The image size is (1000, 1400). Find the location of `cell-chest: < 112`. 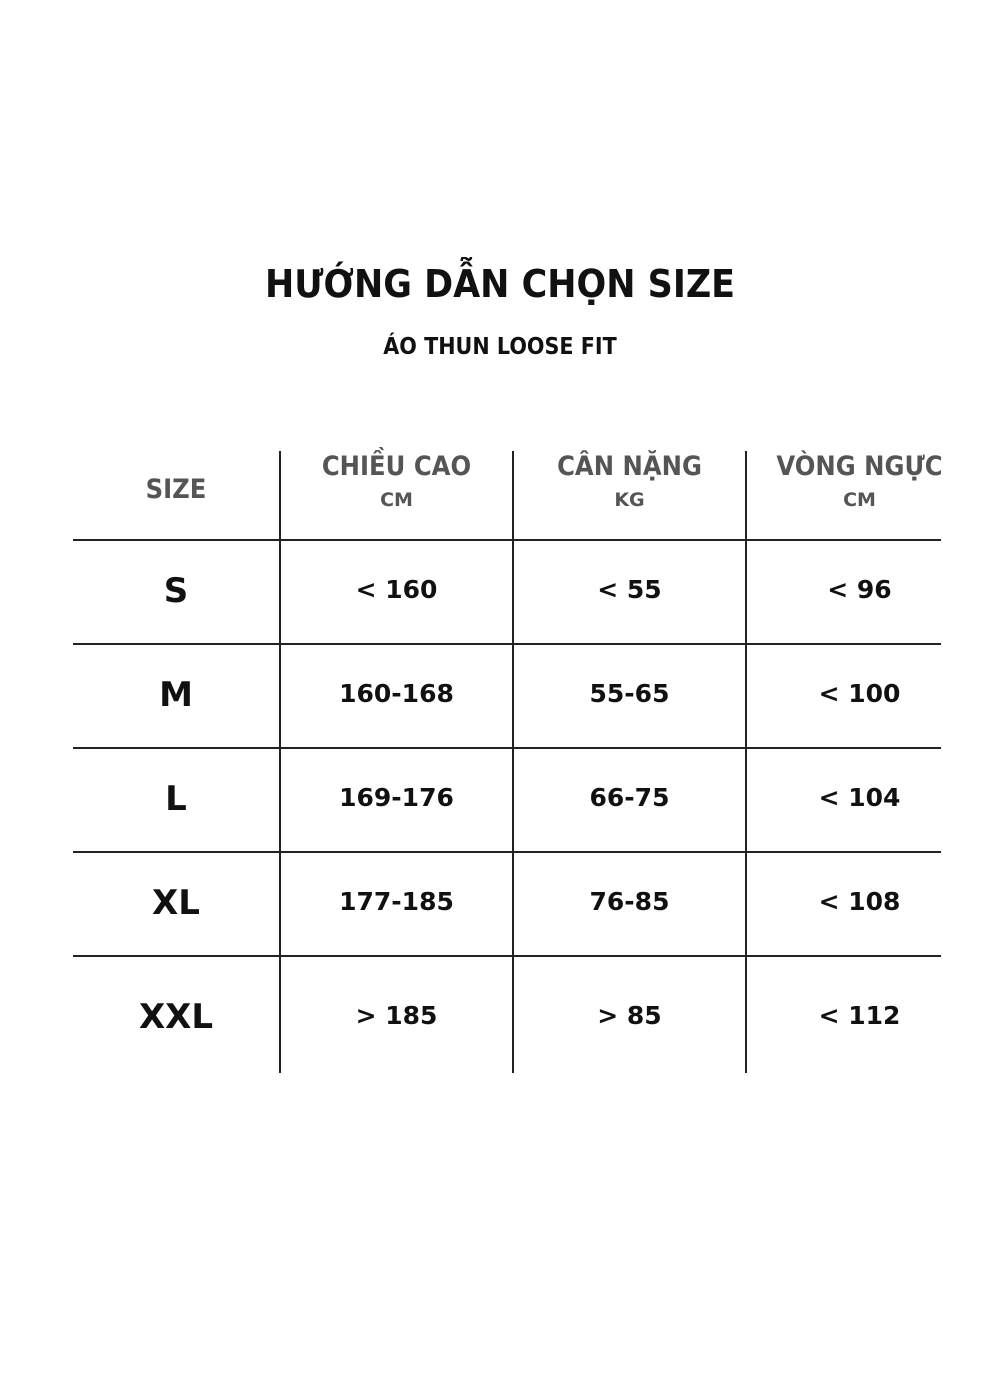

cell-chest: < 112 is located at coordinates (859, 1015).